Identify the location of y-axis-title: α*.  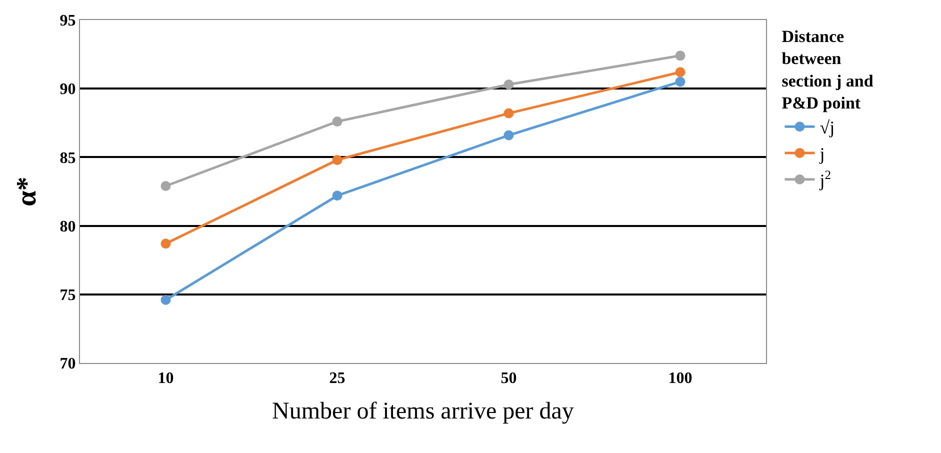
(27, 191).